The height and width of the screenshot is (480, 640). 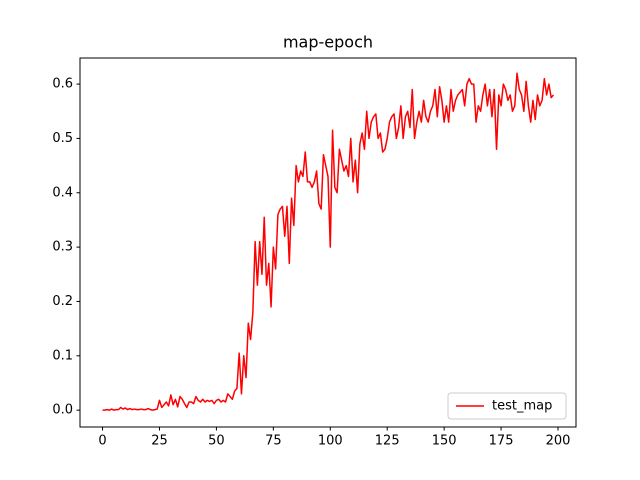 What do you see at coordinates (330, 441) in the screenshot?
I see `x-tick-label: 100` at bounding box center [330, 441].